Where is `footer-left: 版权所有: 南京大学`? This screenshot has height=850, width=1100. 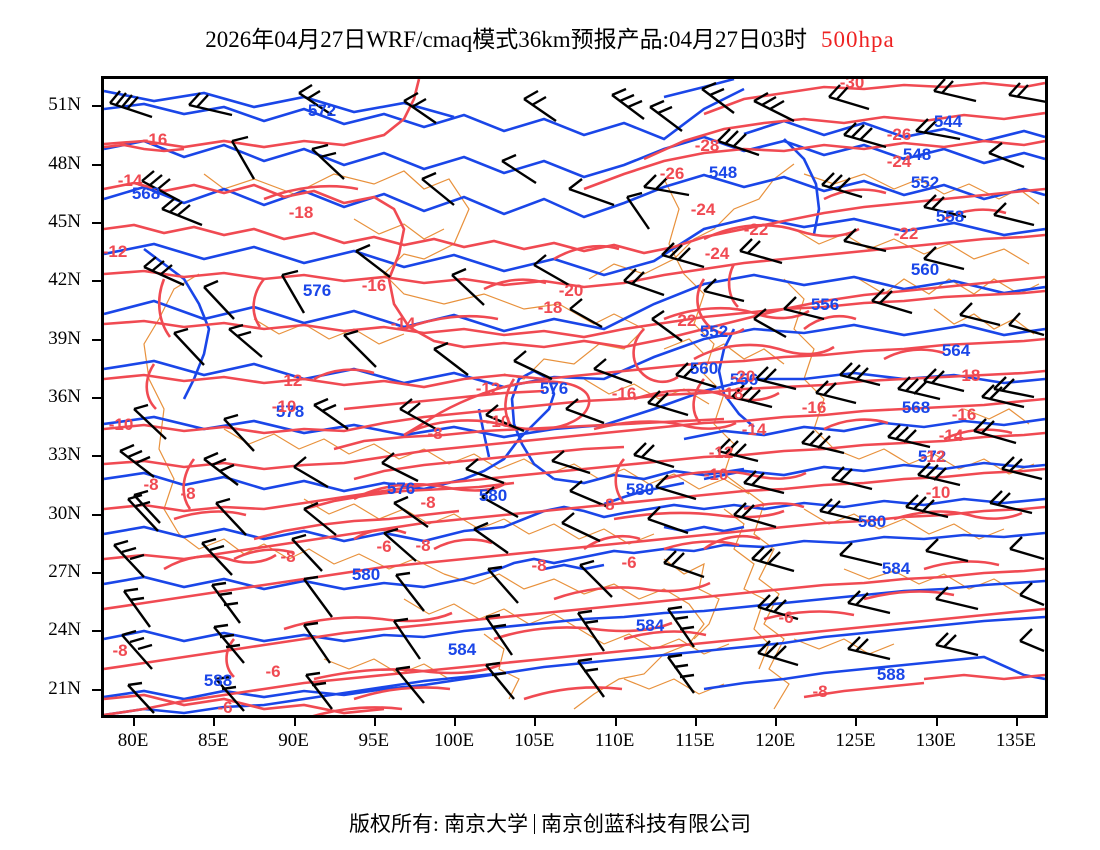
footer-left: 版权所有: 南京大学 is located at coordinates (438, 824).